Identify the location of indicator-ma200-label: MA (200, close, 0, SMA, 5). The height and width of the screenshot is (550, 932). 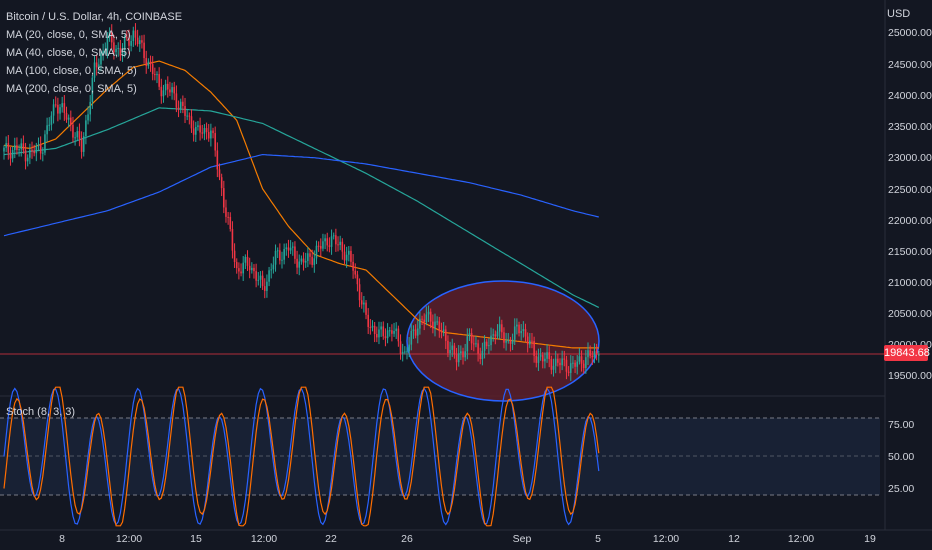
(71, 89).